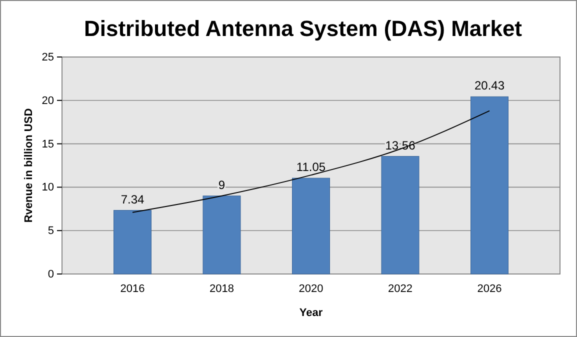 The width and height of the screenshot is (577, 337). What do you see at coordinates (29, 165) in the screenshot?
I see `y-axis-title: Rvenue in billion USD` at bounding box center [29, 165].